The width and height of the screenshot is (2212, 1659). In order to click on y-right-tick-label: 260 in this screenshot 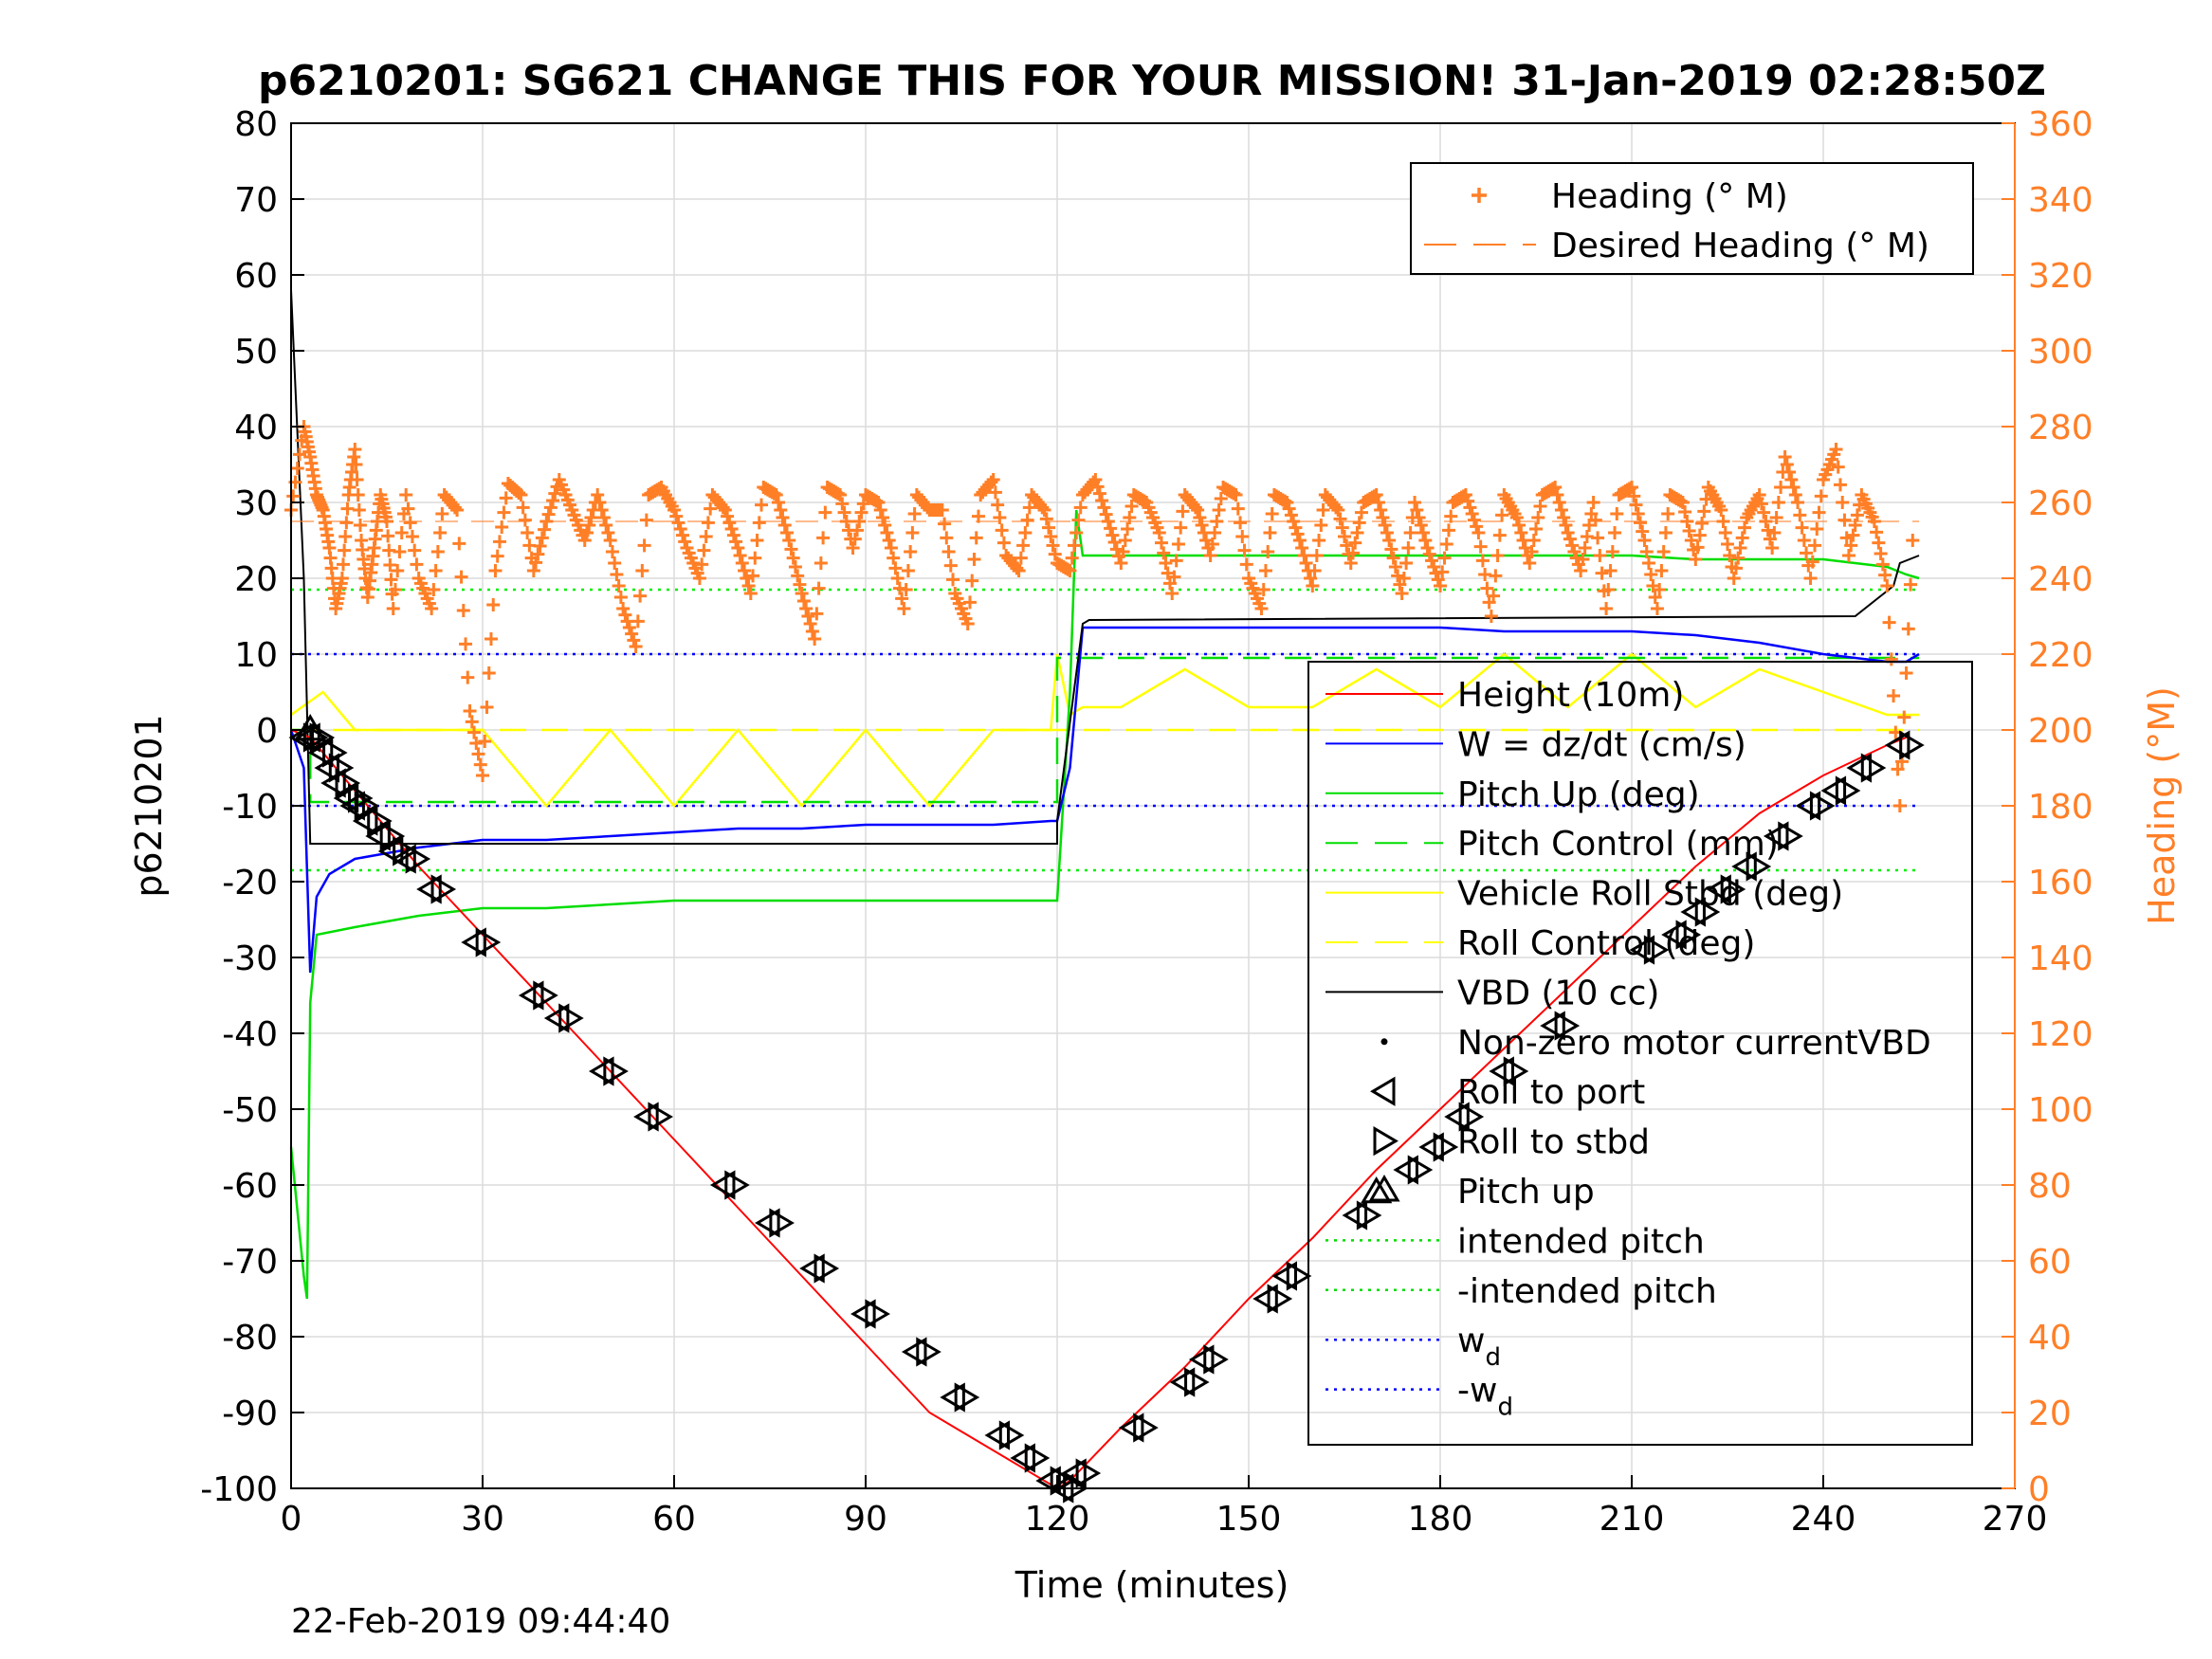, I will do `click(2060, 503)`.